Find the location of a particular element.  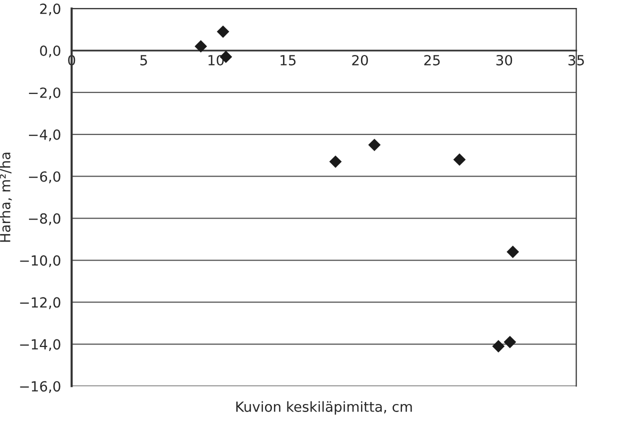

y-tick-label: −10,0 is located at coordinates (40, 261).